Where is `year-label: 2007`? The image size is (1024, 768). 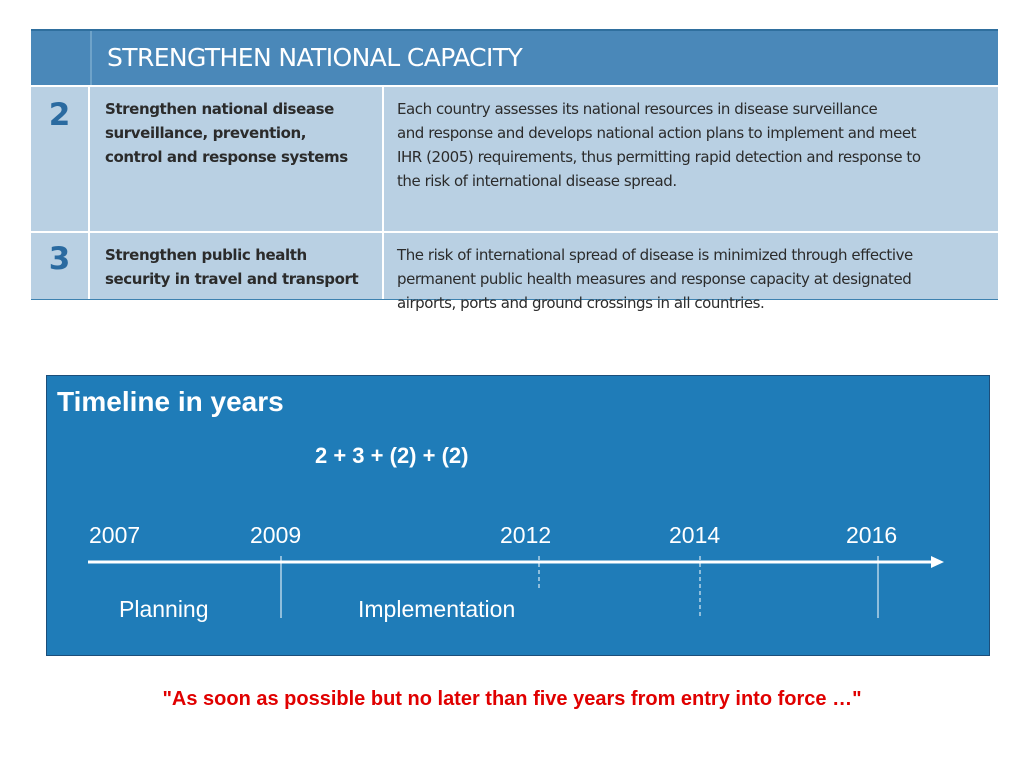 year-label: 2007 is located at coordinates (115, 535).